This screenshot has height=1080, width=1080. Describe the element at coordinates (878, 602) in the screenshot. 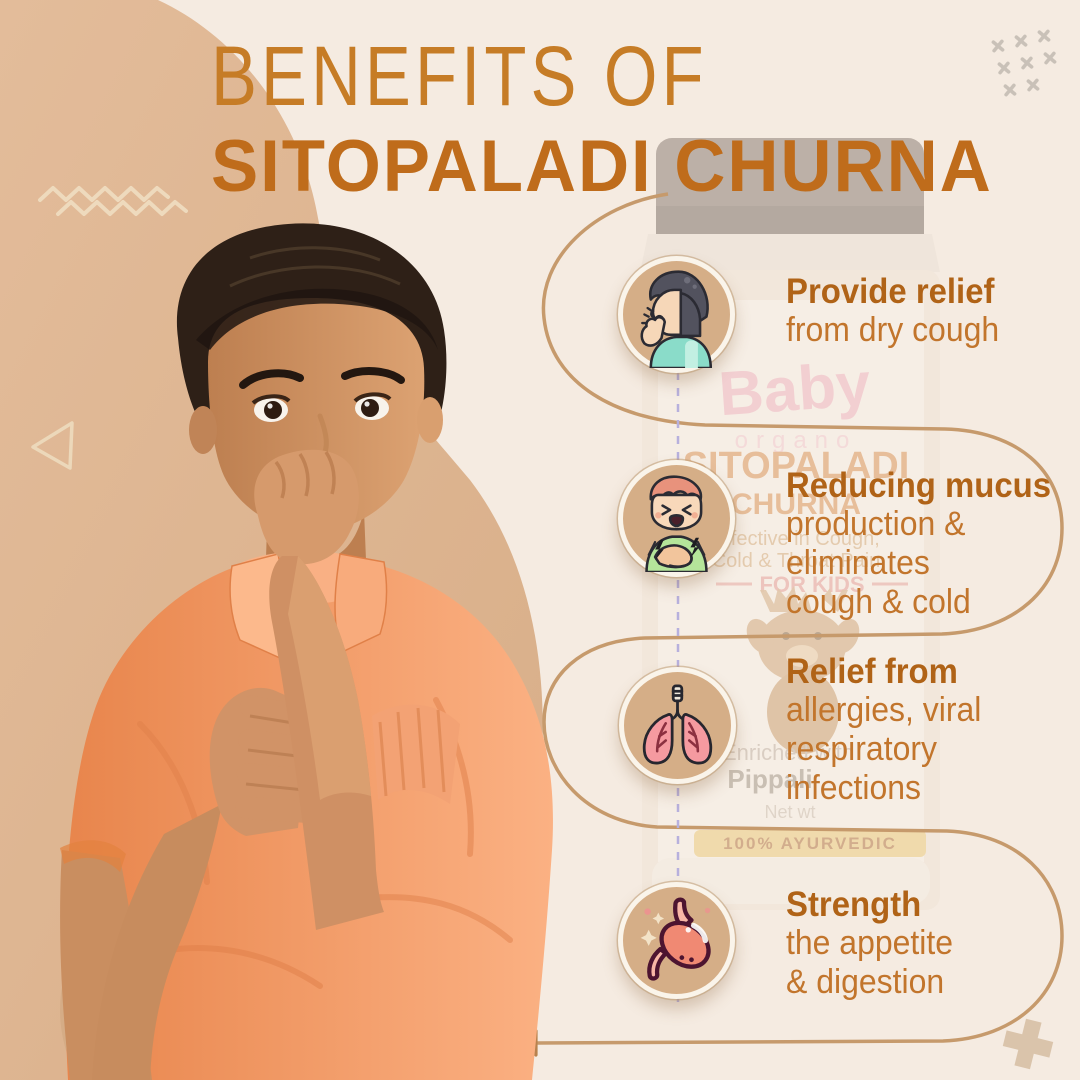

I see `benefit-line: cough & cold` at that location.